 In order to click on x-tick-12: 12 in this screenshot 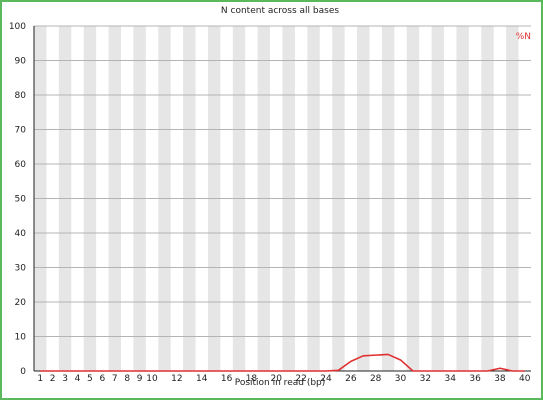, I will do `click(176, 379)`.